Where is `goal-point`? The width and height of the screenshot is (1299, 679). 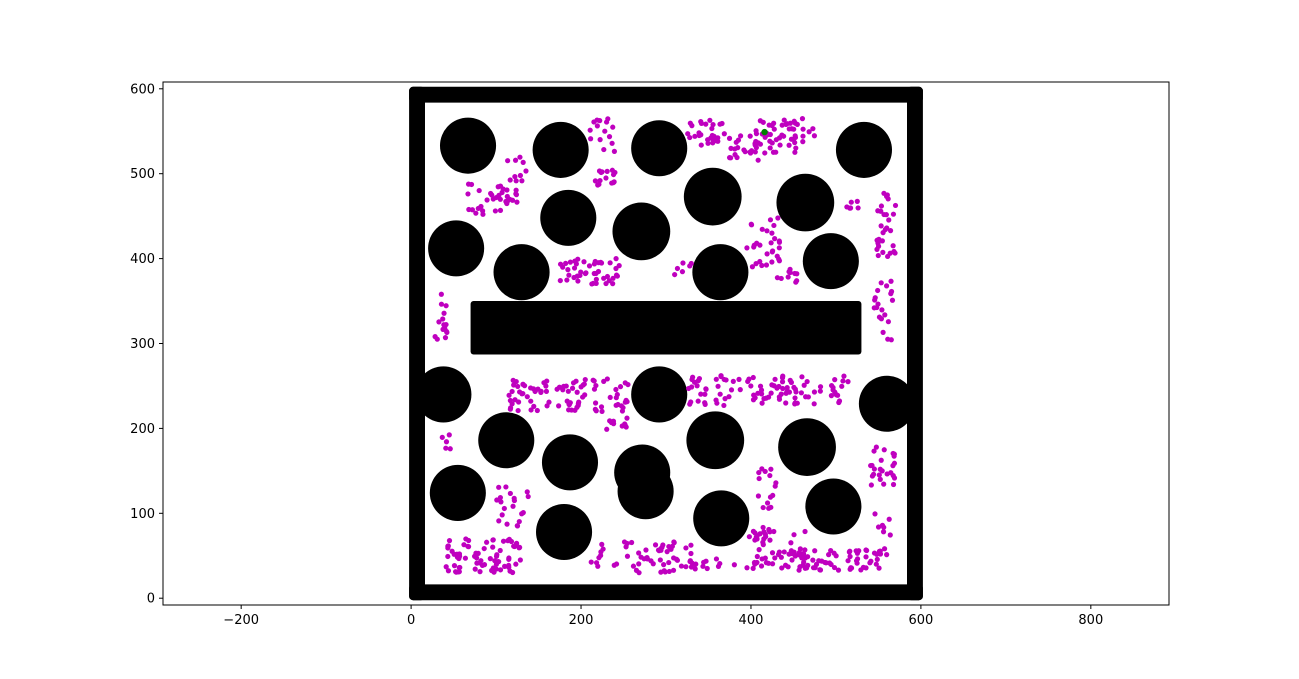
goal-point is located at coordinates (764, 132).